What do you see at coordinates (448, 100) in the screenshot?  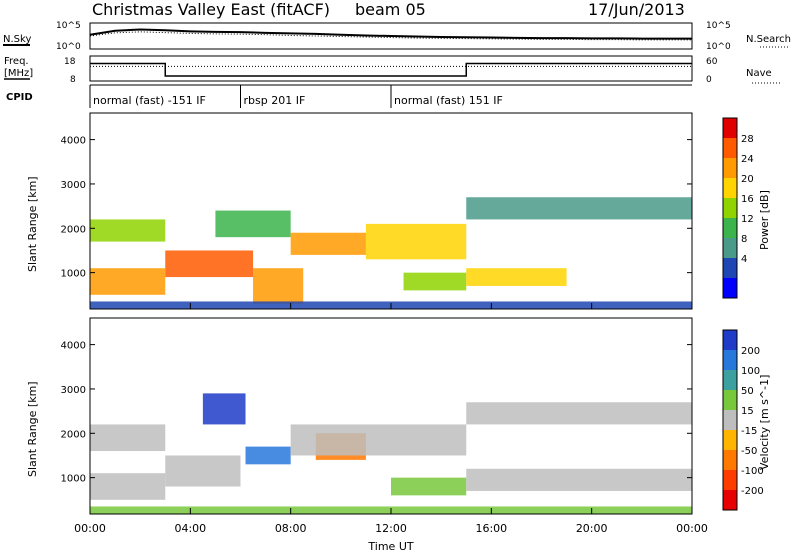 I see `cpid-segment-text-2: normal (fast) 151 IF` at bounding box center [448, 100].